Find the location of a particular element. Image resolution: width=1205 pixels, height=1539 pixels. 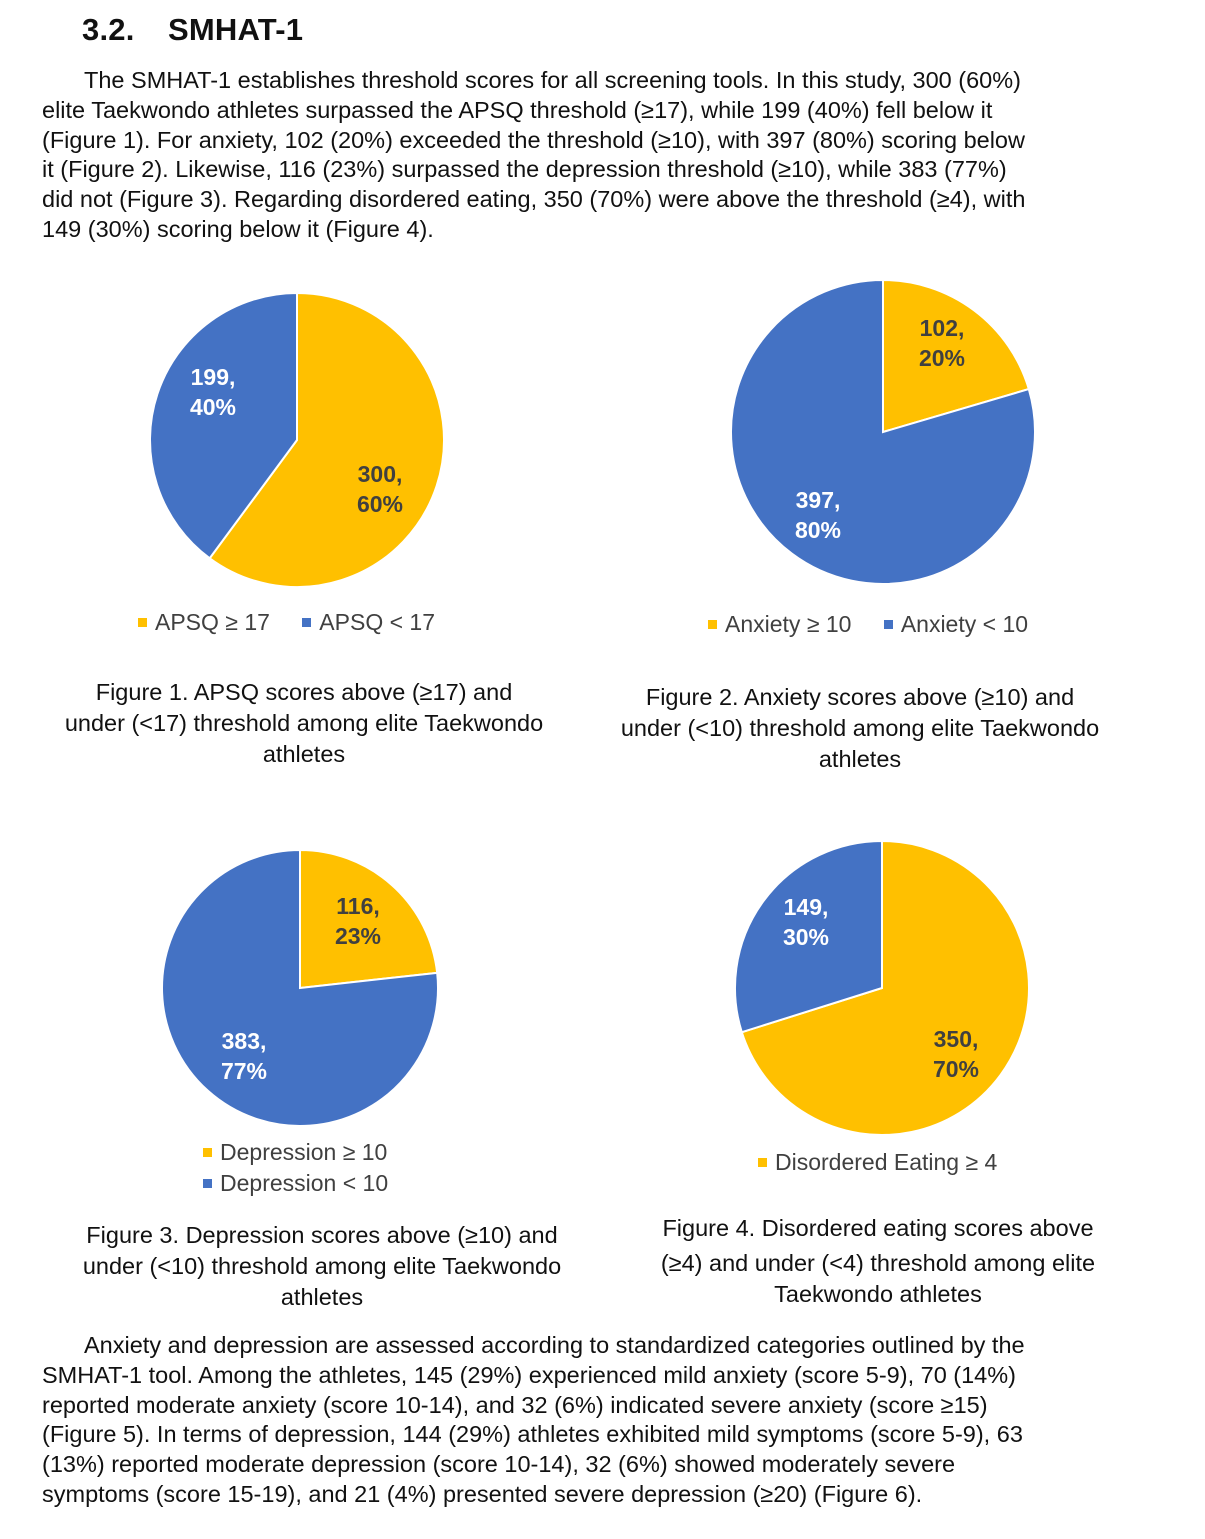

pie-svg: 102, 20% 397, 80% is located at coordinates (883, 431).